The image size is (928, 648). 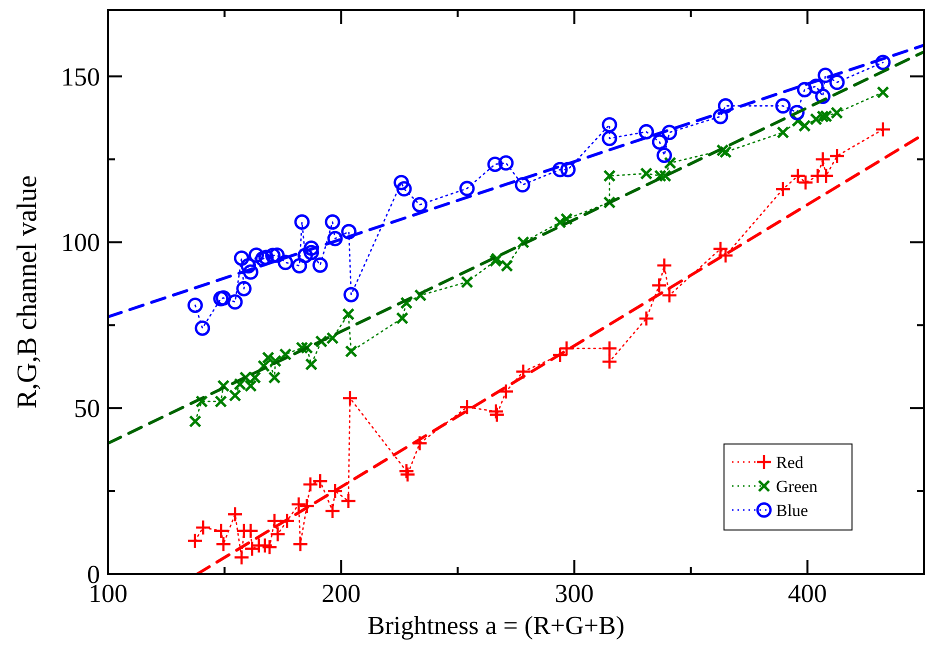 I want to click on x-tick-label: 300, so click(x=574, y=593).